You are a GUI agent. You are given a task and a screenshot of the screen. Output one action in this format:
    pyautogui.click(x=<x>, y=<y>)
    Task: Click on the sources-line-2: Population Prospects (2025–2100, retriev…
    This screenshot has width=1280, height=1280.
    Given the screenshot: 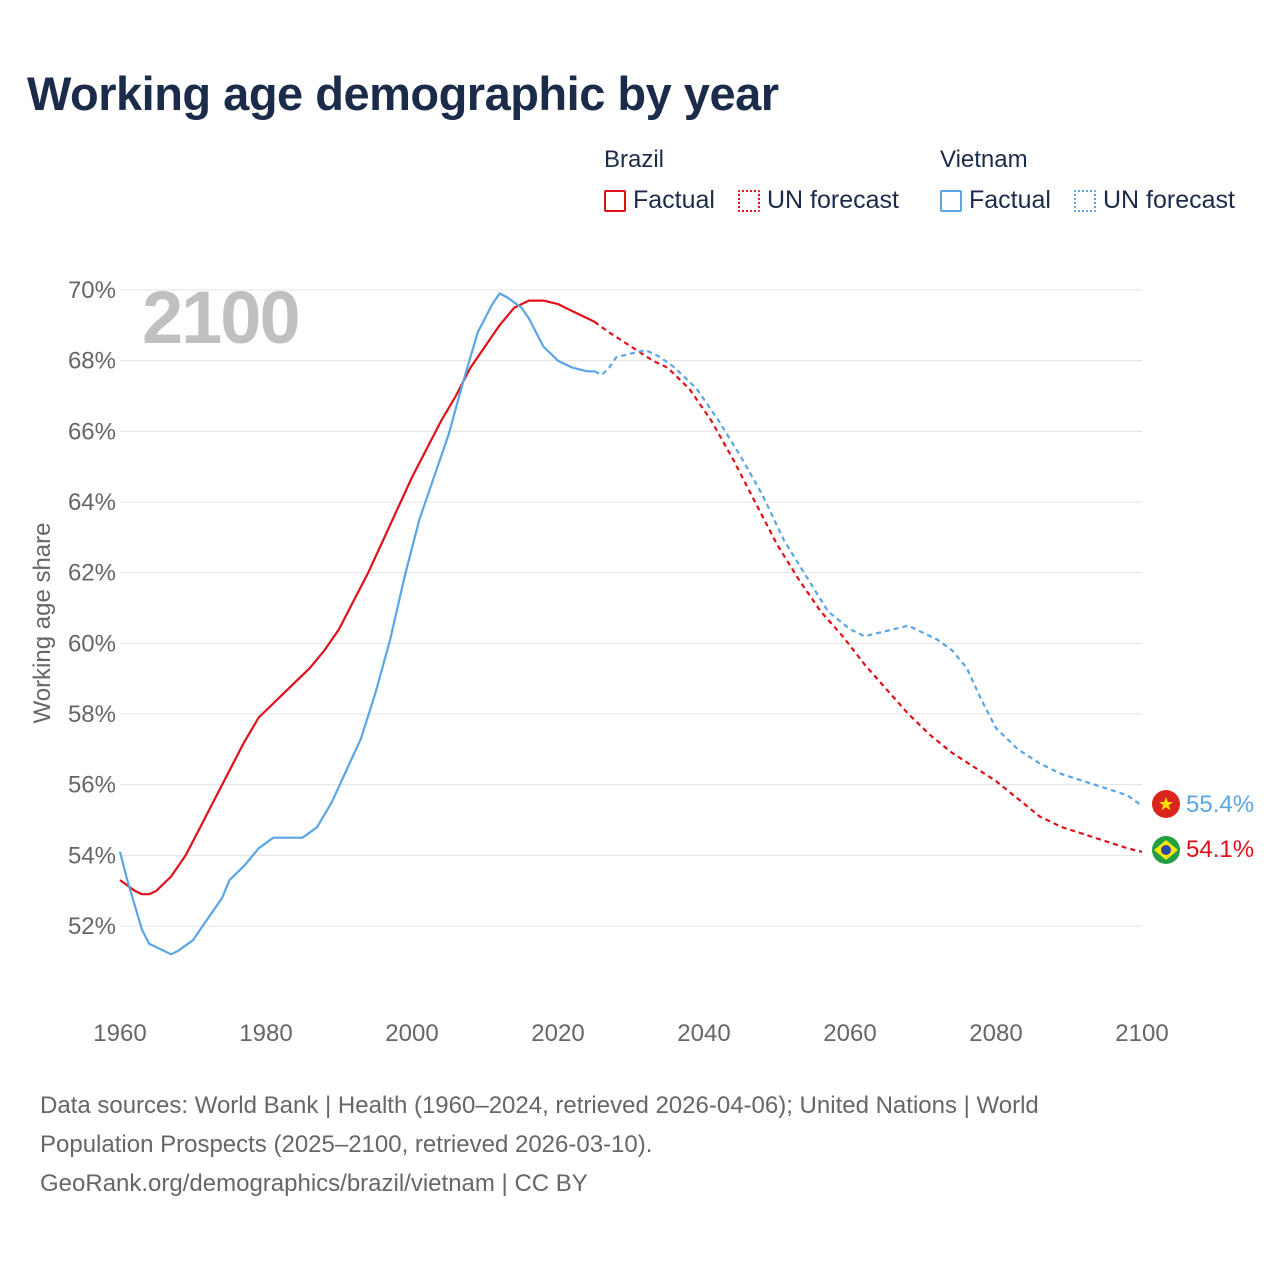 What is the action you would take?
    pyautogui.click(x=346, y=1144)
    